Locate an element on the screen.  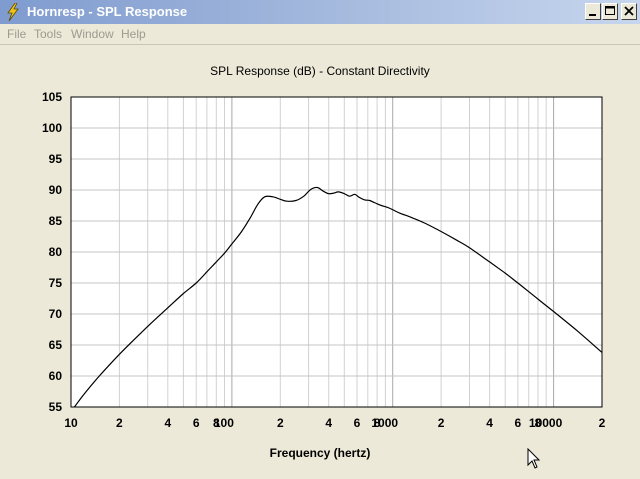
menu-window: Window is located at coordinates (92, 34).